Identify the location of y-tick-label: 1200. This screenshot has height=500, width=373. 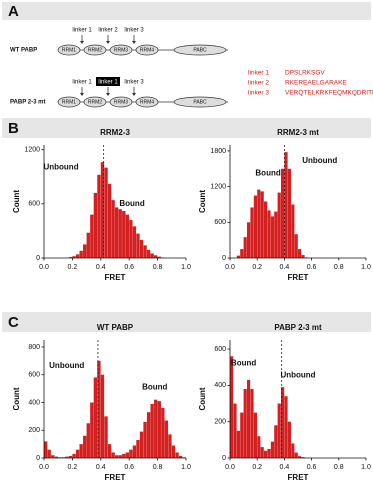
(218, 186).